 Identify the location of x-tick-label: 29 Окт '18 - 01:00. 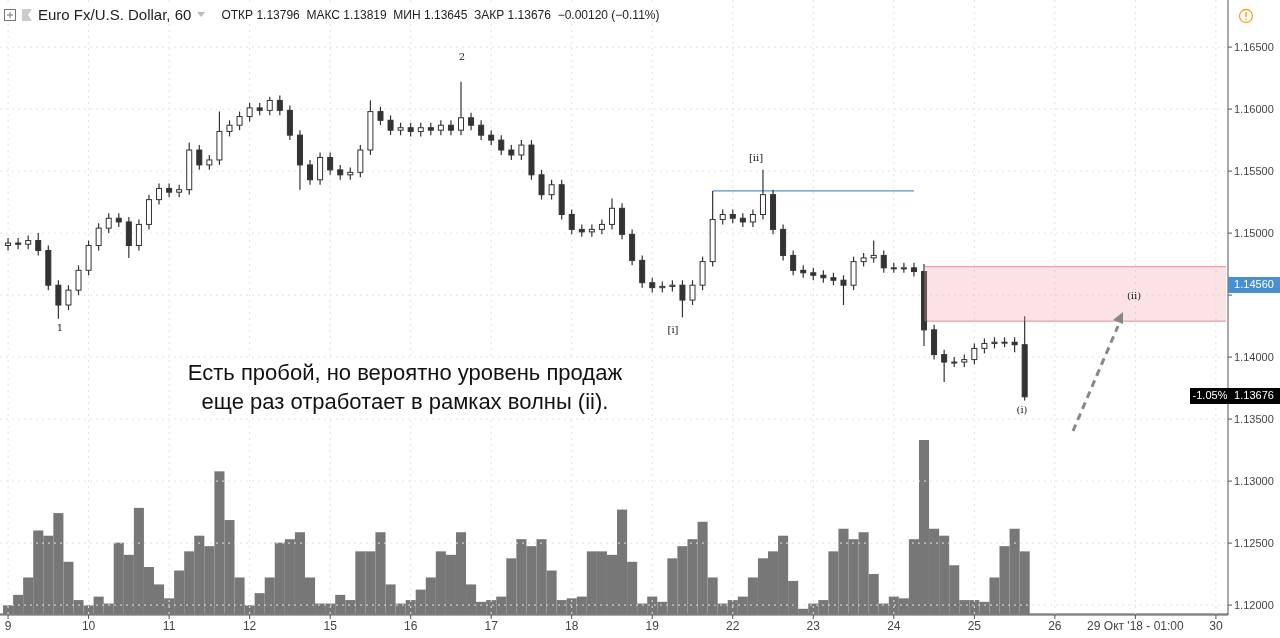
(1135, 625).